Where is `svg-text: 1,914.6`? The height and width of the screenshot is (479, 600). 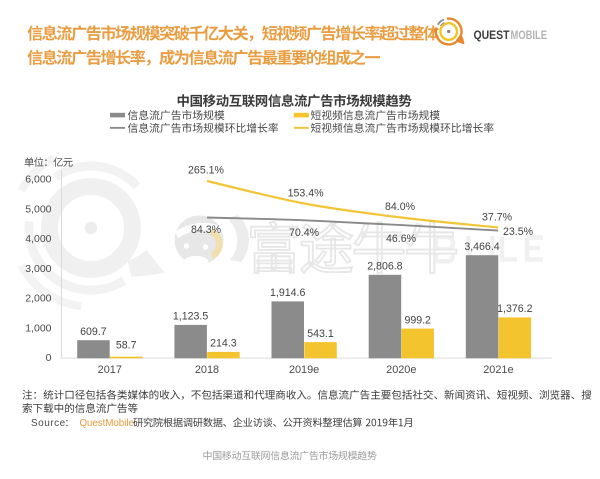
svg-text: 1,914.6 is located at coordinates (287, 293).